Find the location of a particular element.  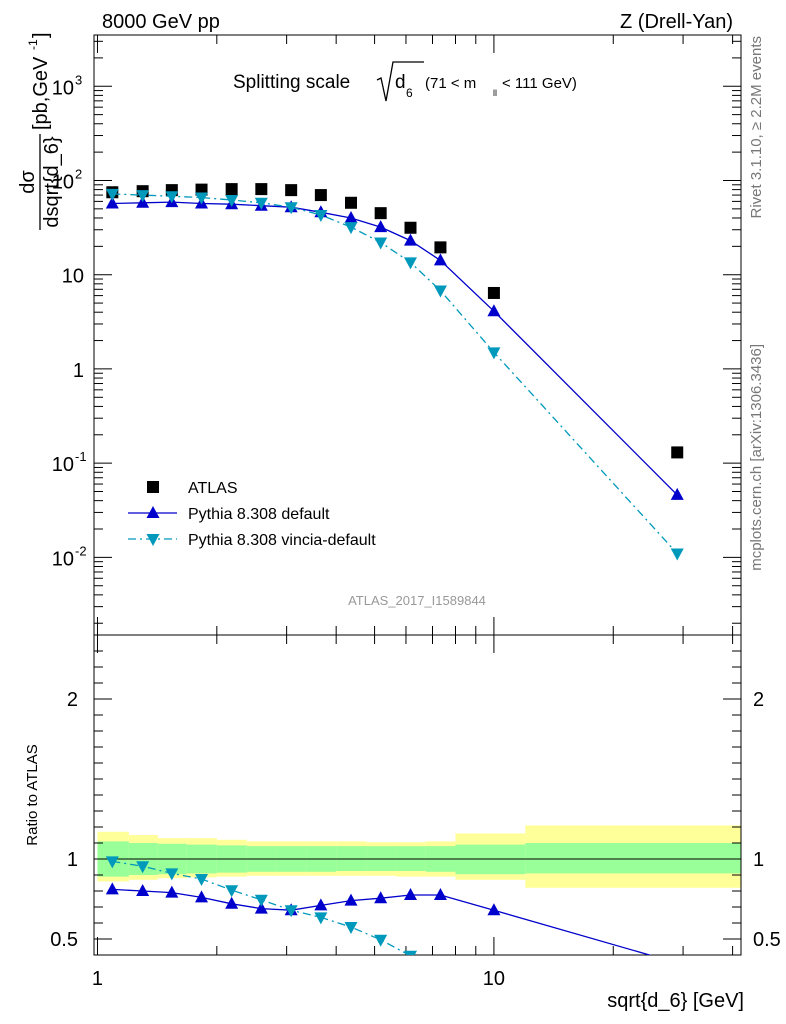

ratio-tick-label-right: 1 is located at coordinates (758, 860).